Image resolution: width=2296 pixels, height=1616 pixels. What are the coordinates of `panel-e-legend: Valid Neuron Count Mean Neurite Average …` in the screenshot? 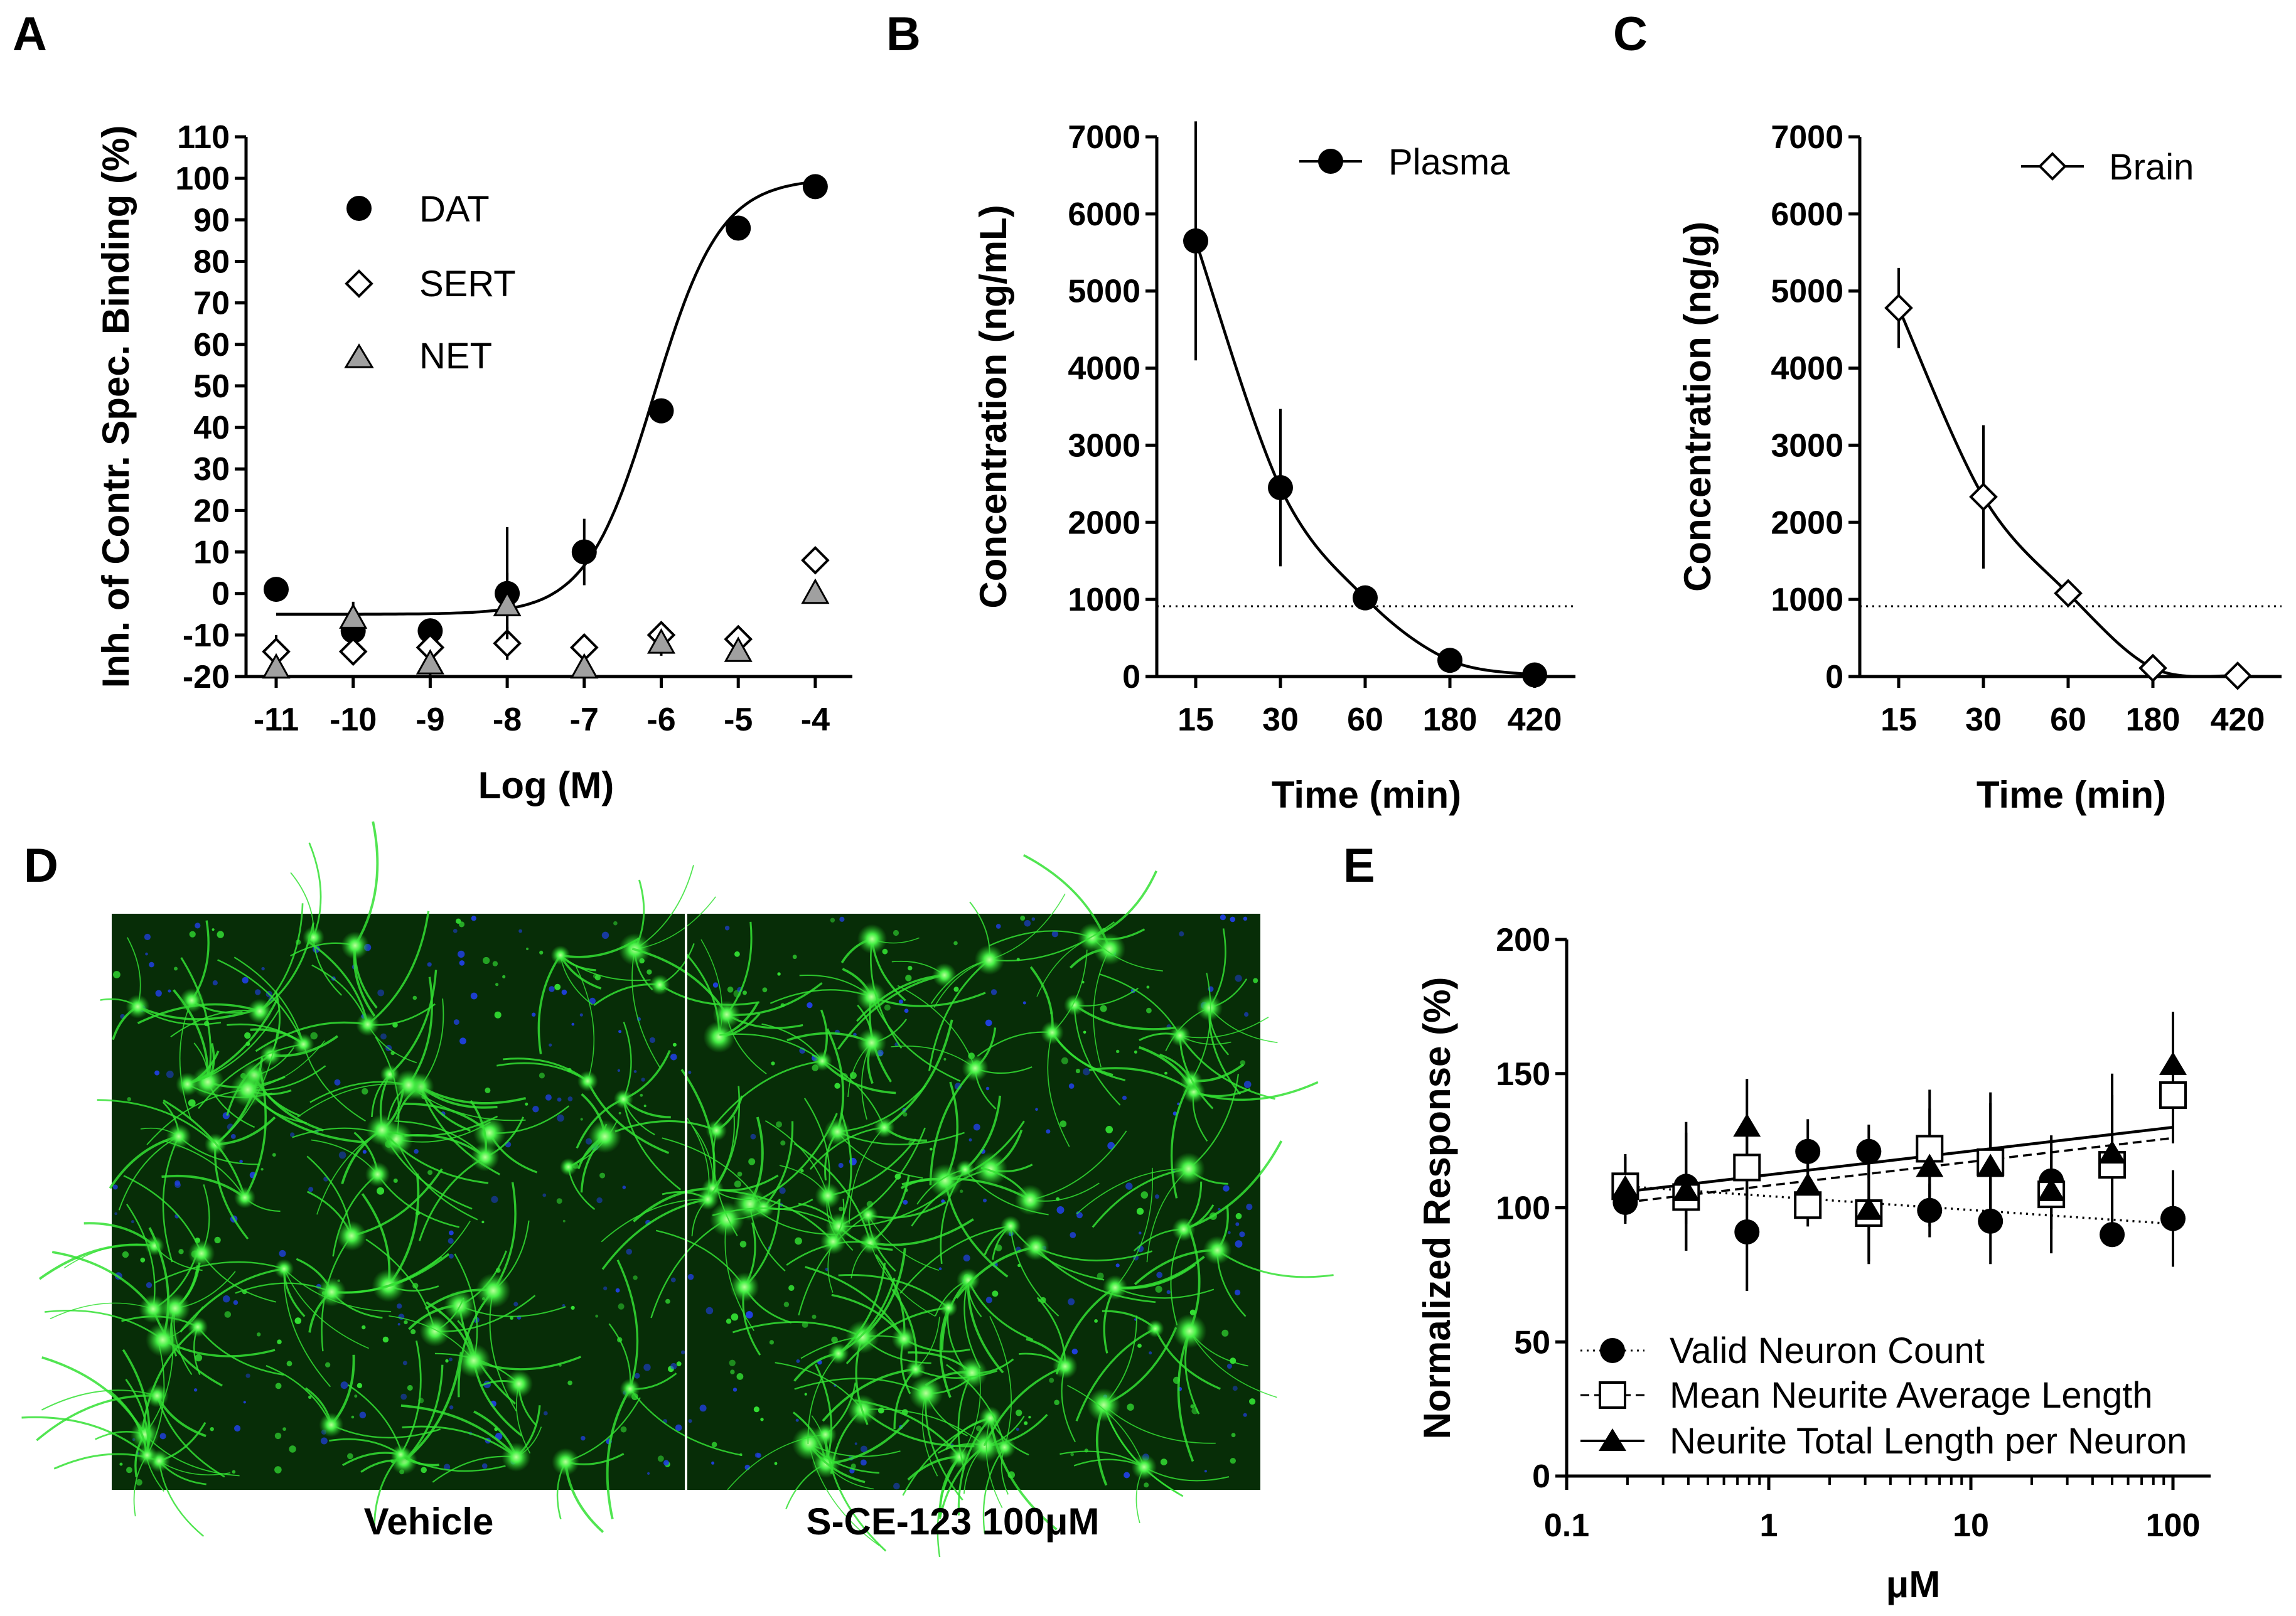 It's located at (1883, 1396).